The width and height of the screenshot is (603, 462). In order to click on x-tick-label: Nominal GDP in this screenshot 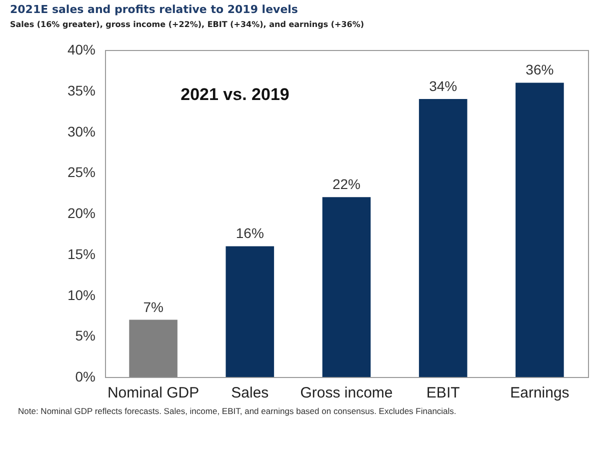, I will do `click(153, 393)`.